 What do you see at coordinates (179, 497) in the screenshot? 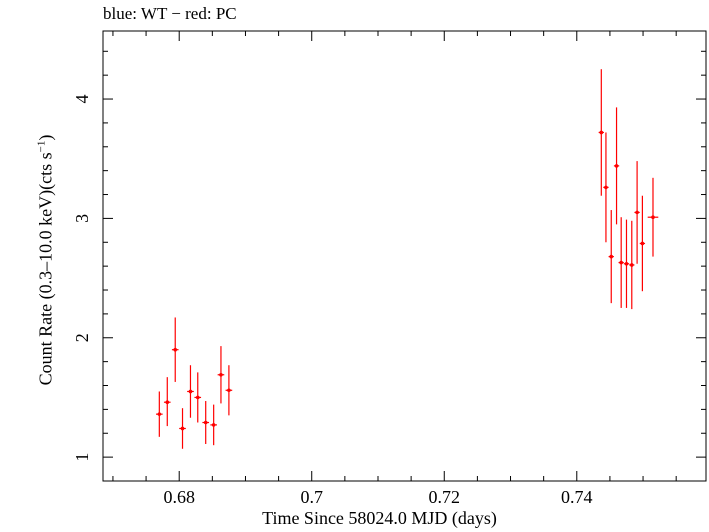
I see `x-tick-label: 0.68` at bounding box center [179, 497].